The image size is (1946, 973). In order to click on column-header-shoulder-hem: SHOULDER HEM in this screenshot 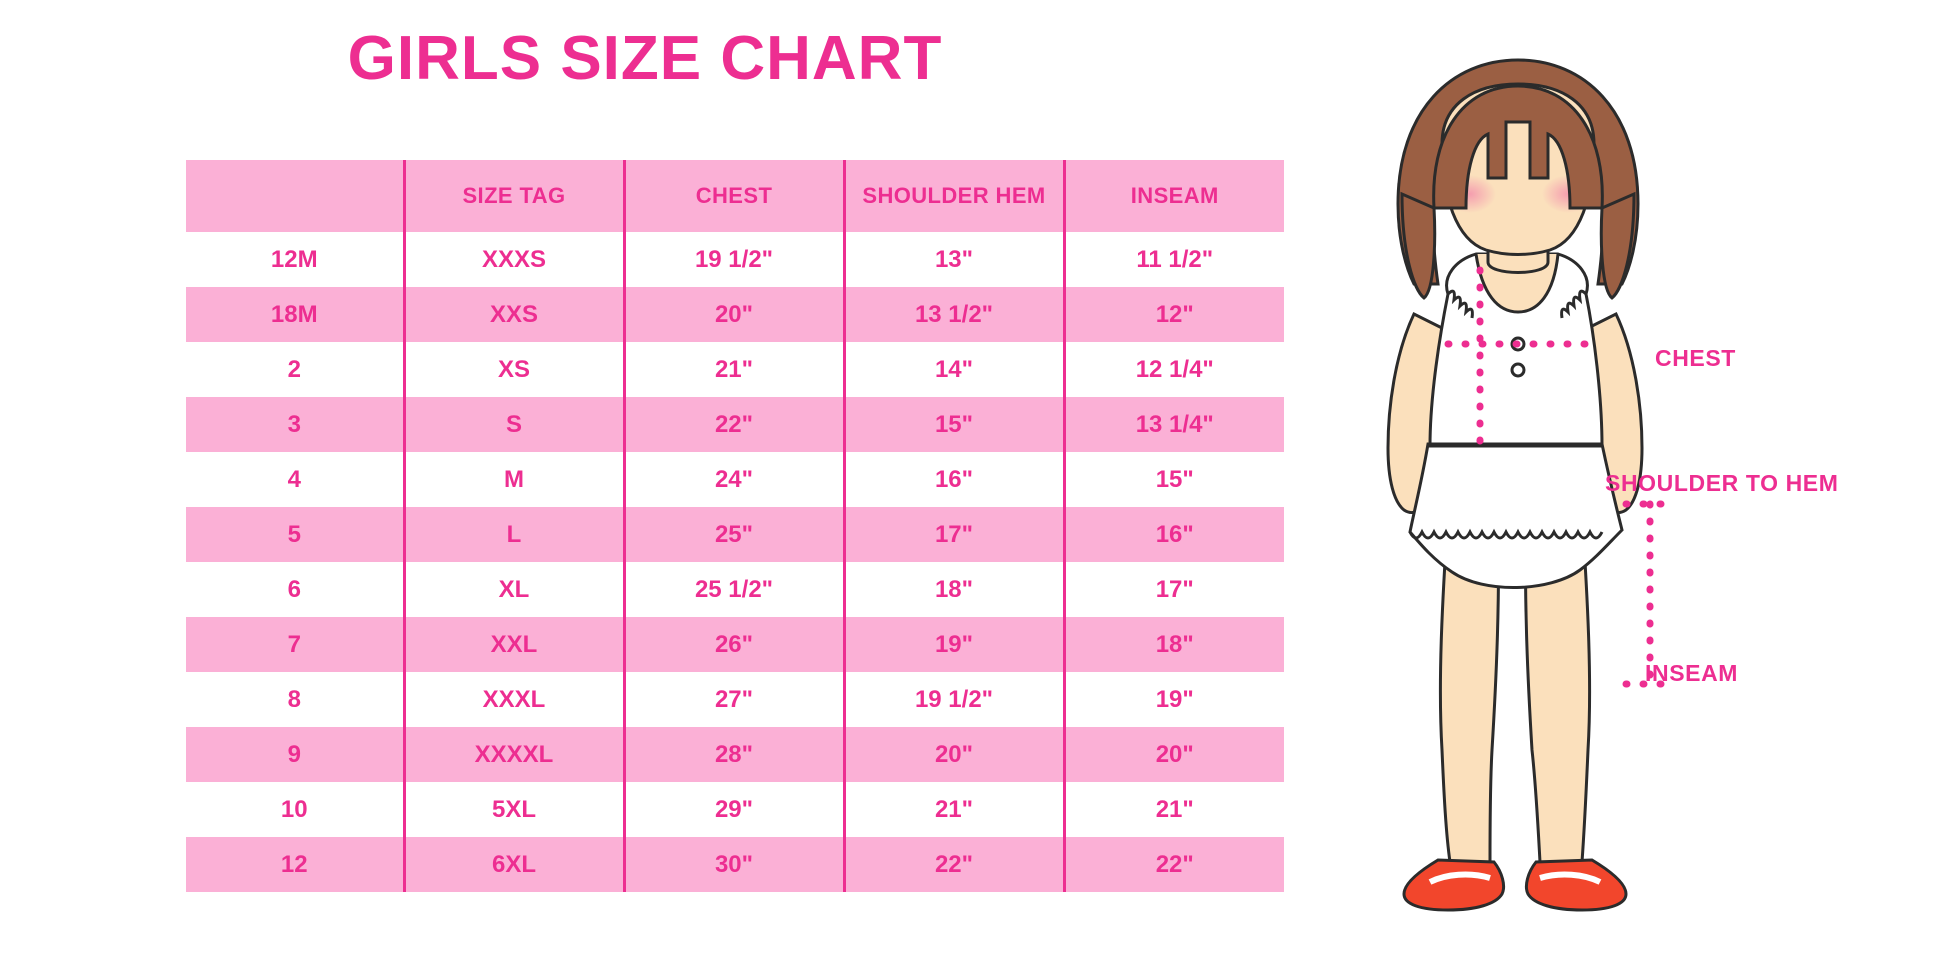, I will do `click(953, 196)`.